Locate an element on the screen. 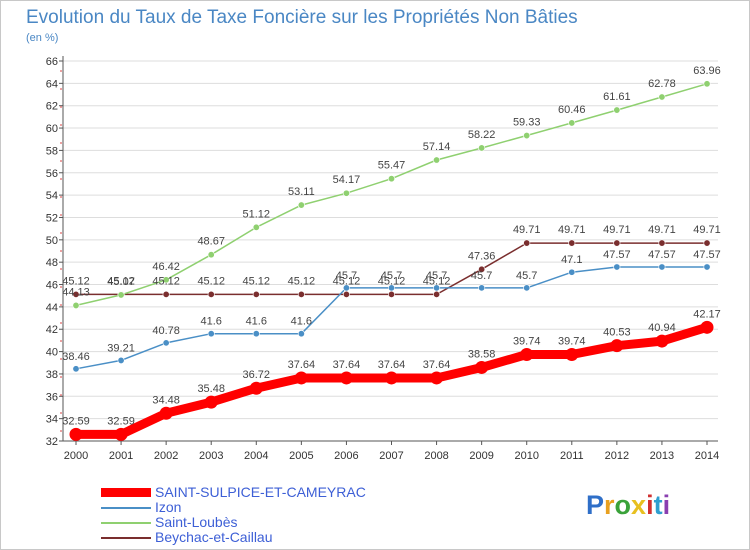 This screenshot has width=750, height=550. point-s3-2010 is located at coordinates (527, 243).